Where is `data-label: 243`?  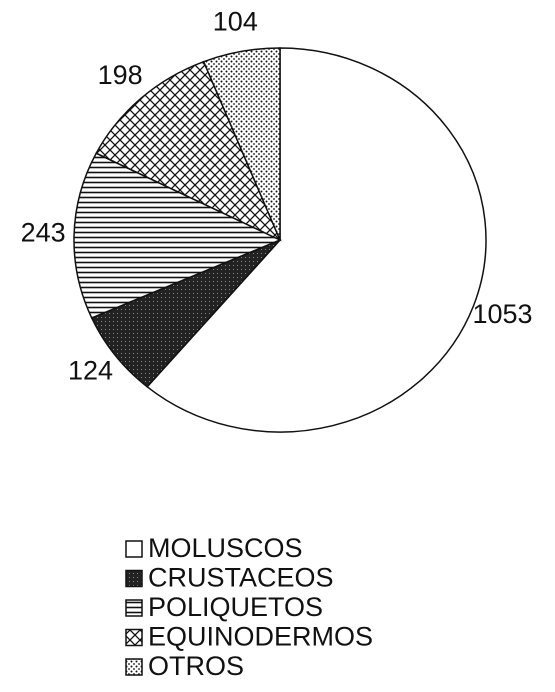 data-label: 243 is located at coordinates (43, 232).